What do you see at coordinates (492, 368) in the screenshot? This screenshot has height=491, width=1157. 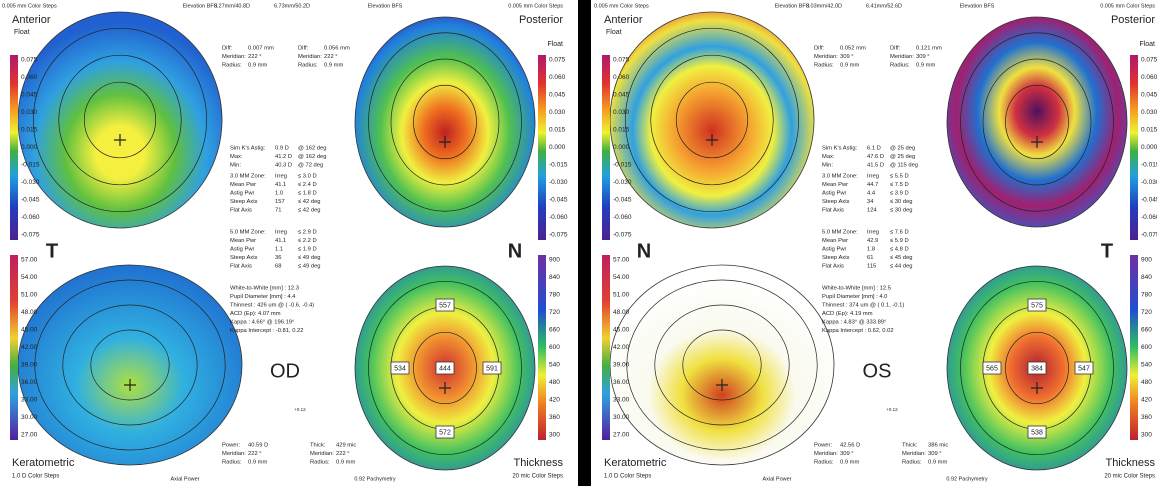 I see `thickness-value: 591` at bounding box center [492, 368].